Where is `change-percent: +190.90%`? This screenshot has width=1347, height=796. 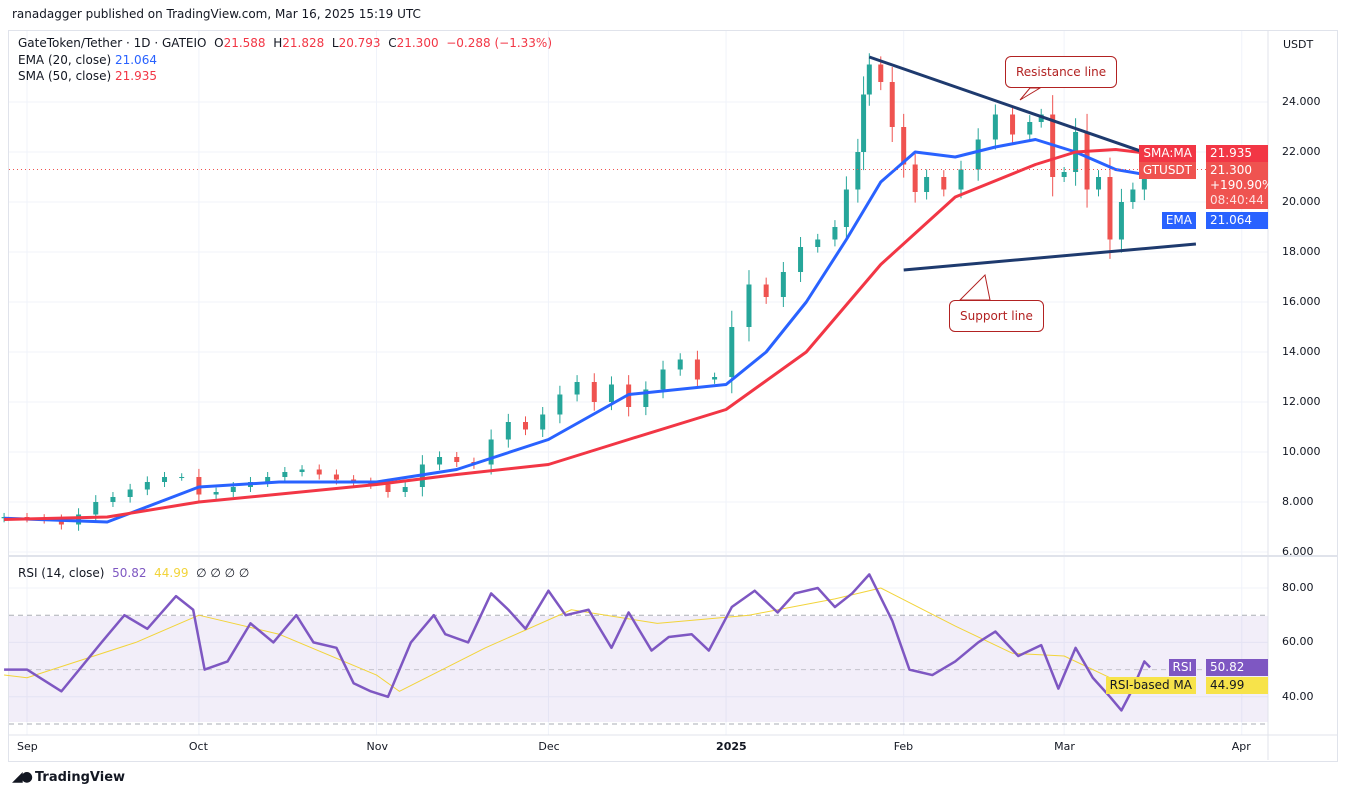 change-percent: +190.90% is located at coordinates (1242, 185).